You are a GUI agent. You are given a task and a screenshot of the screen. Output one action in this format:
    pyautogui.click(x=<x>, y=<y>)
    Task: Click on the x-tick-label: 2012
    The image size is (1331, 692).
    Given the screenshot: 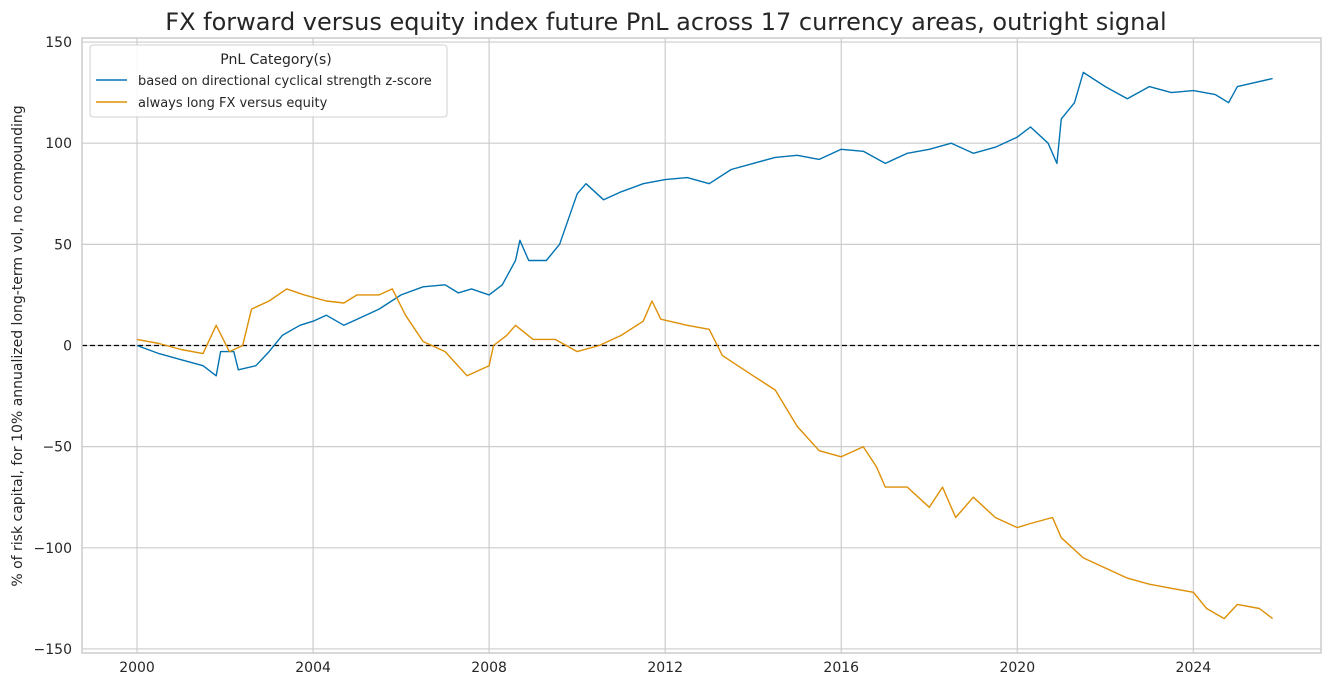 What is the action you would take?
    pyautogui.click(x=665, y=668)
    